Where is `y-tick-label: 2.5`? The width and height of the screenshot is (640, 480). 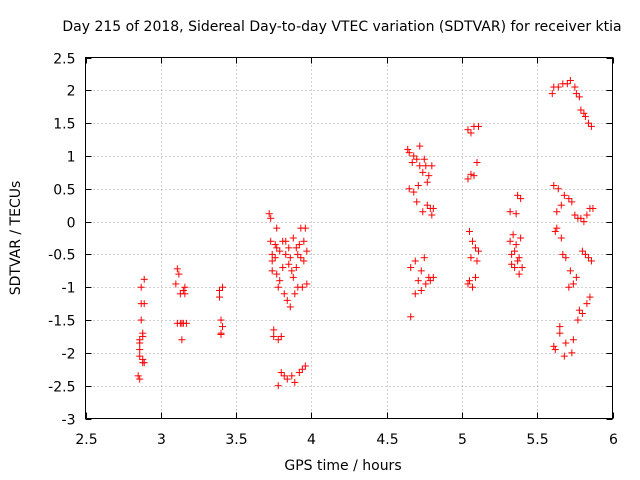
y-tick-label: 2.5 is located at coordinates (64, 60).